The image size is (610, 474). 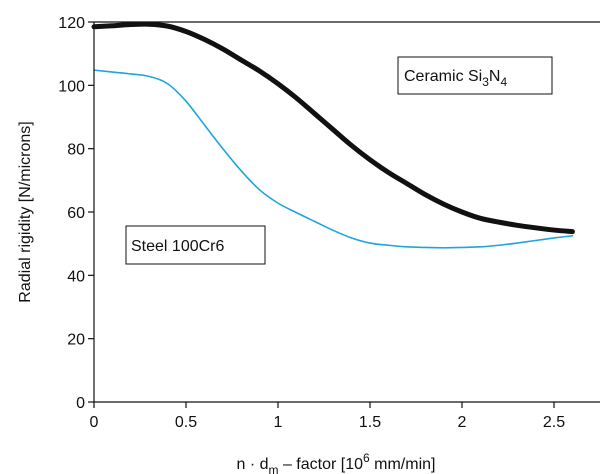 What do you see at coordinates (94, 422) in the screenshot?
I see `x-tick-label: 0` at bounding box center [94, 422].